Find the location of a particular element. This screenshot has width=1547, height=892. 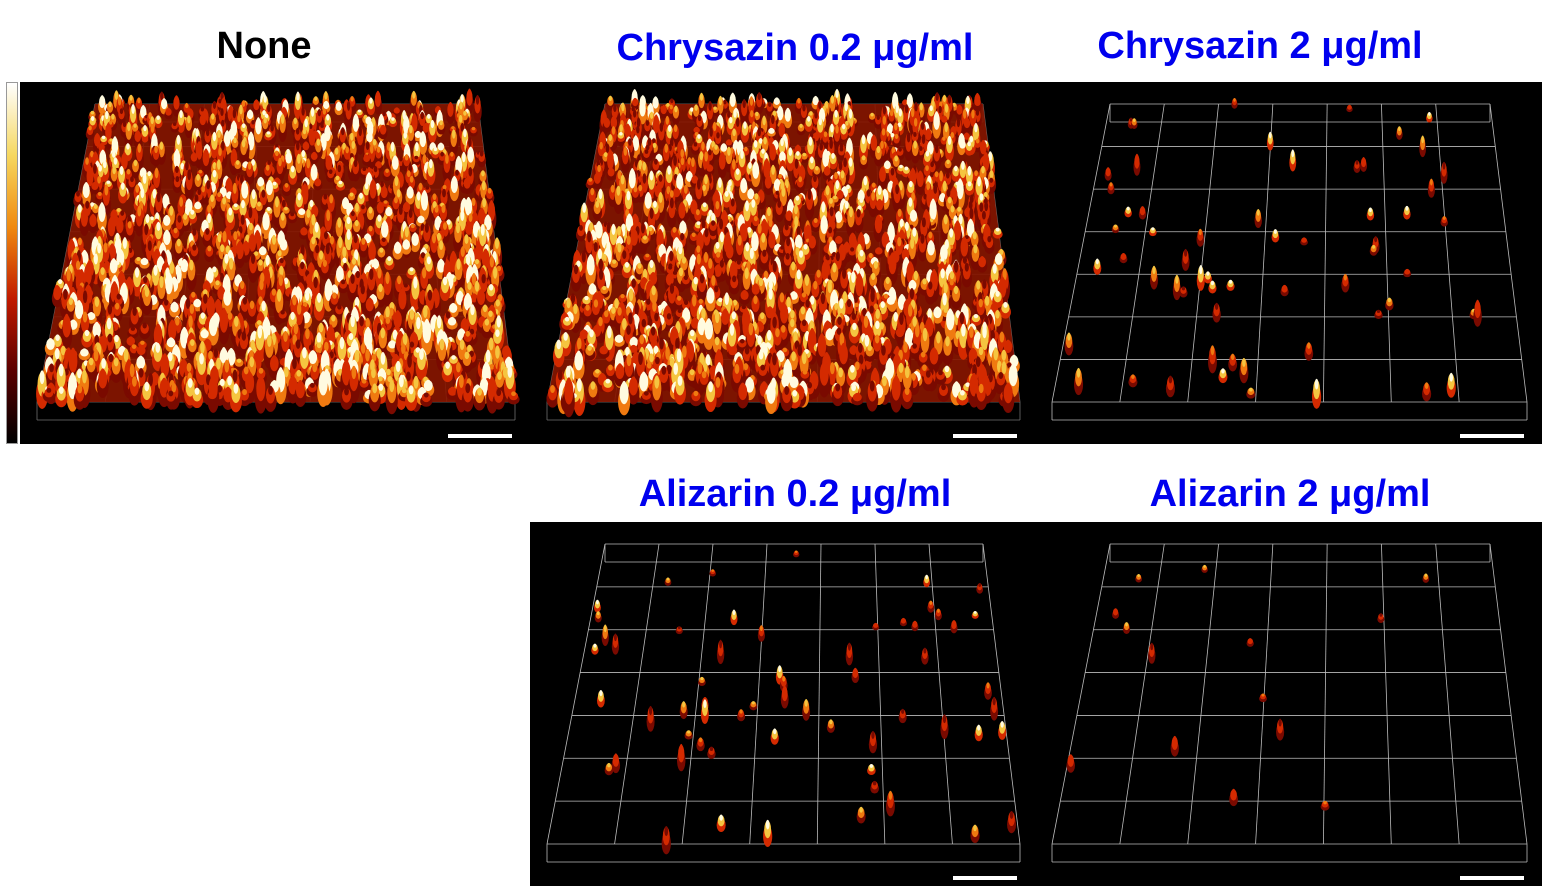

panel-none is located at coordinates (275, 263).